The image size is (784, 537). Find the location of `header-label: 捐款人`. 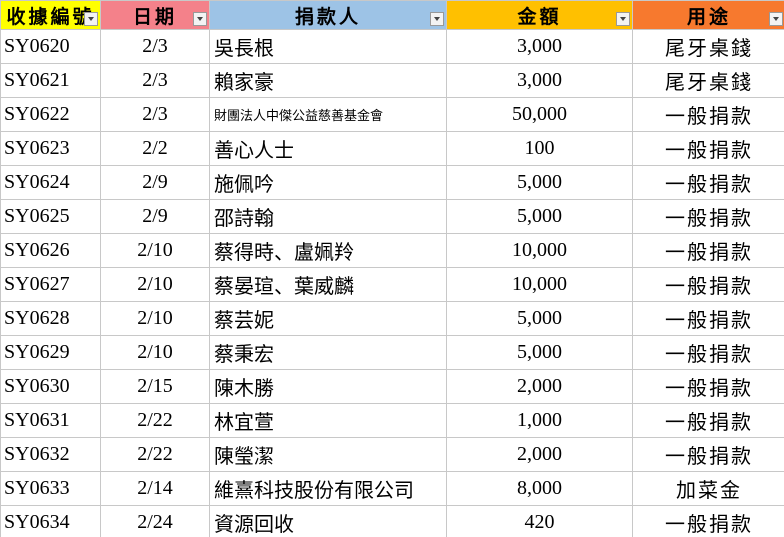

header-label: 捐款人 is located at coordinates (327, 17).